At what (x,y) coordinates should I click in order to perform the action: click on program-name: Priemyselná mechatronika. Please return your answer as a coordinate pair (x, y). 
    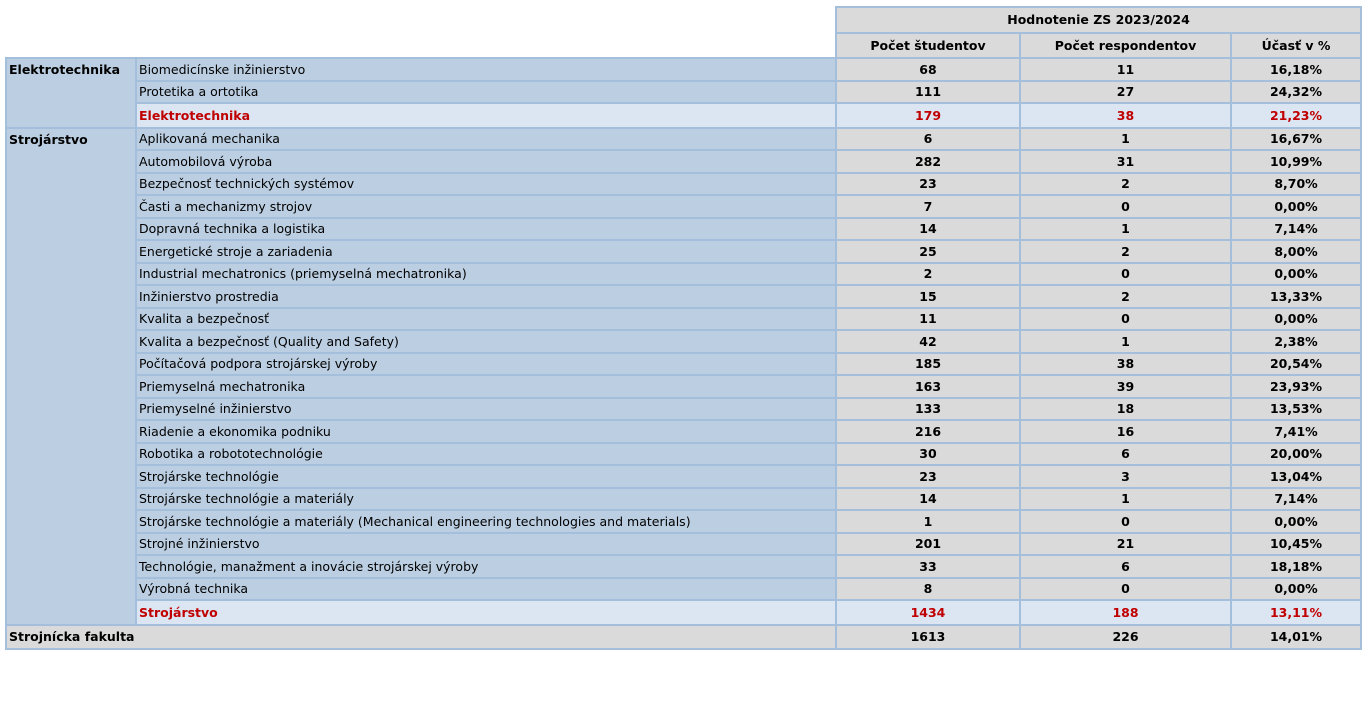
    Looking at the image, I should click on (486, 386).